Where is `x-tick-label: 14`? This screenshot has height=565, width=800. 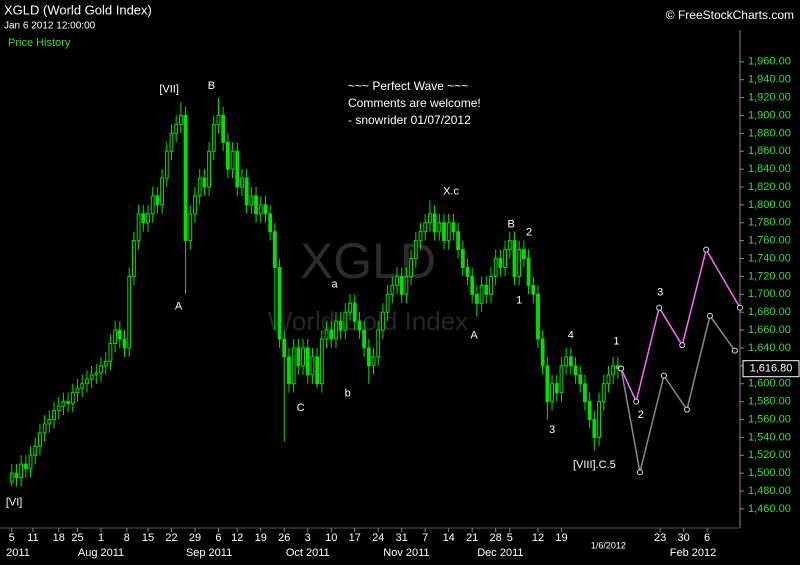 x-tick-label: 14 is located at coordinates (449, 538).